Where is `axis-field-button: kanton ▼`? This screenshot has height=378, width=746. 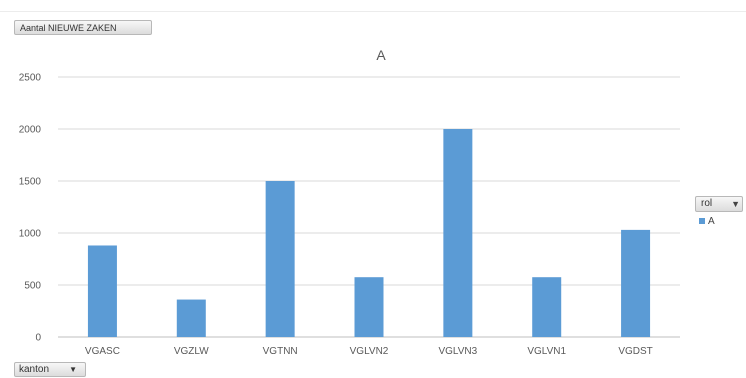 axis-field-button: kanton ▼ is located at coordinates (50, 369).